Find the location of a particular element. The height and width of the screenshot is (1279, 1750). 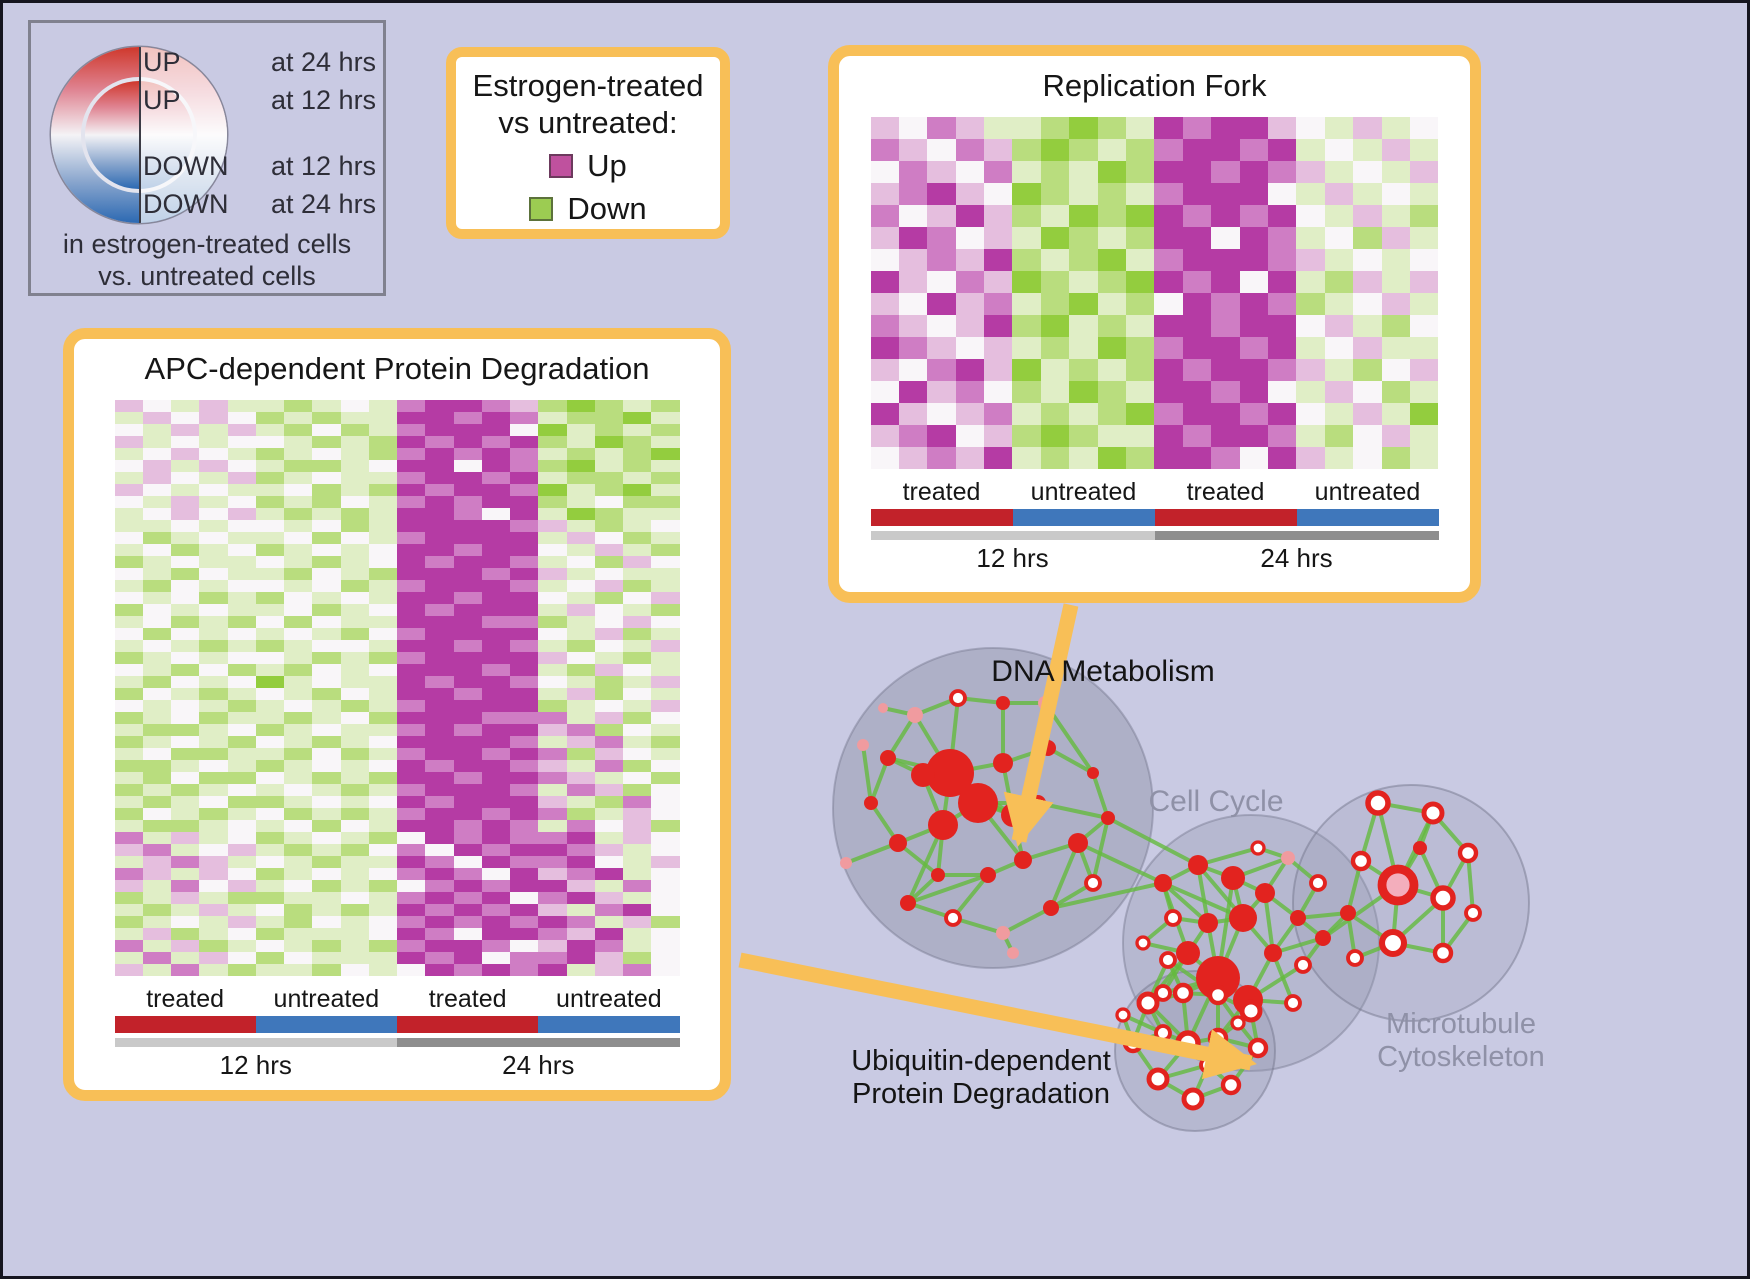

cluster-circle is located at coordinates (1411, 903).